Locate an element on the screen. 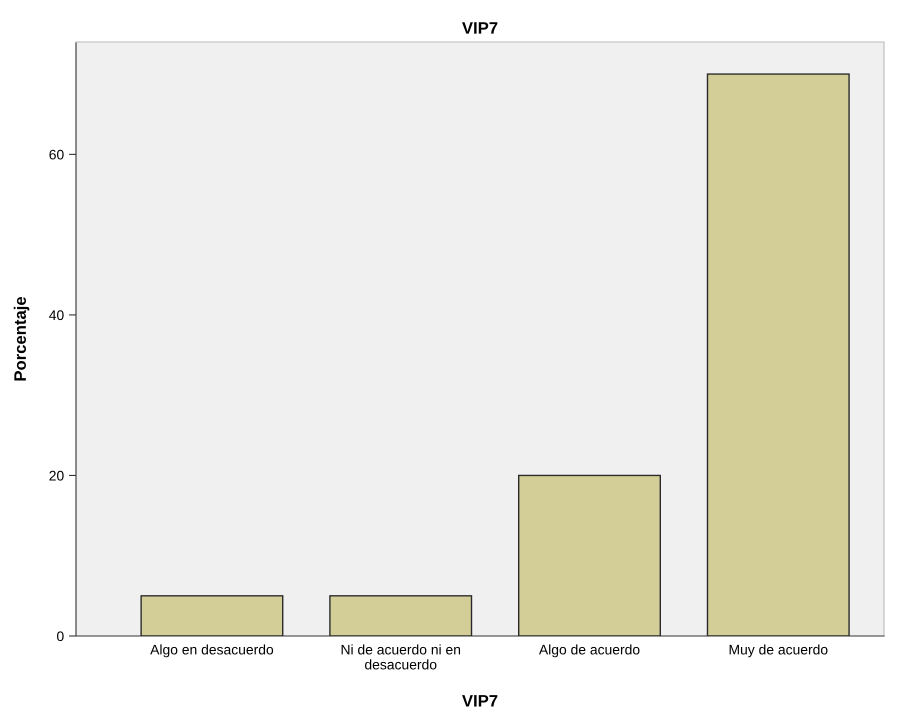 Image resolution: width=904 pixels, height=717 pixels. x-axis-title: VIP7 is located at coordinates (480, 701).